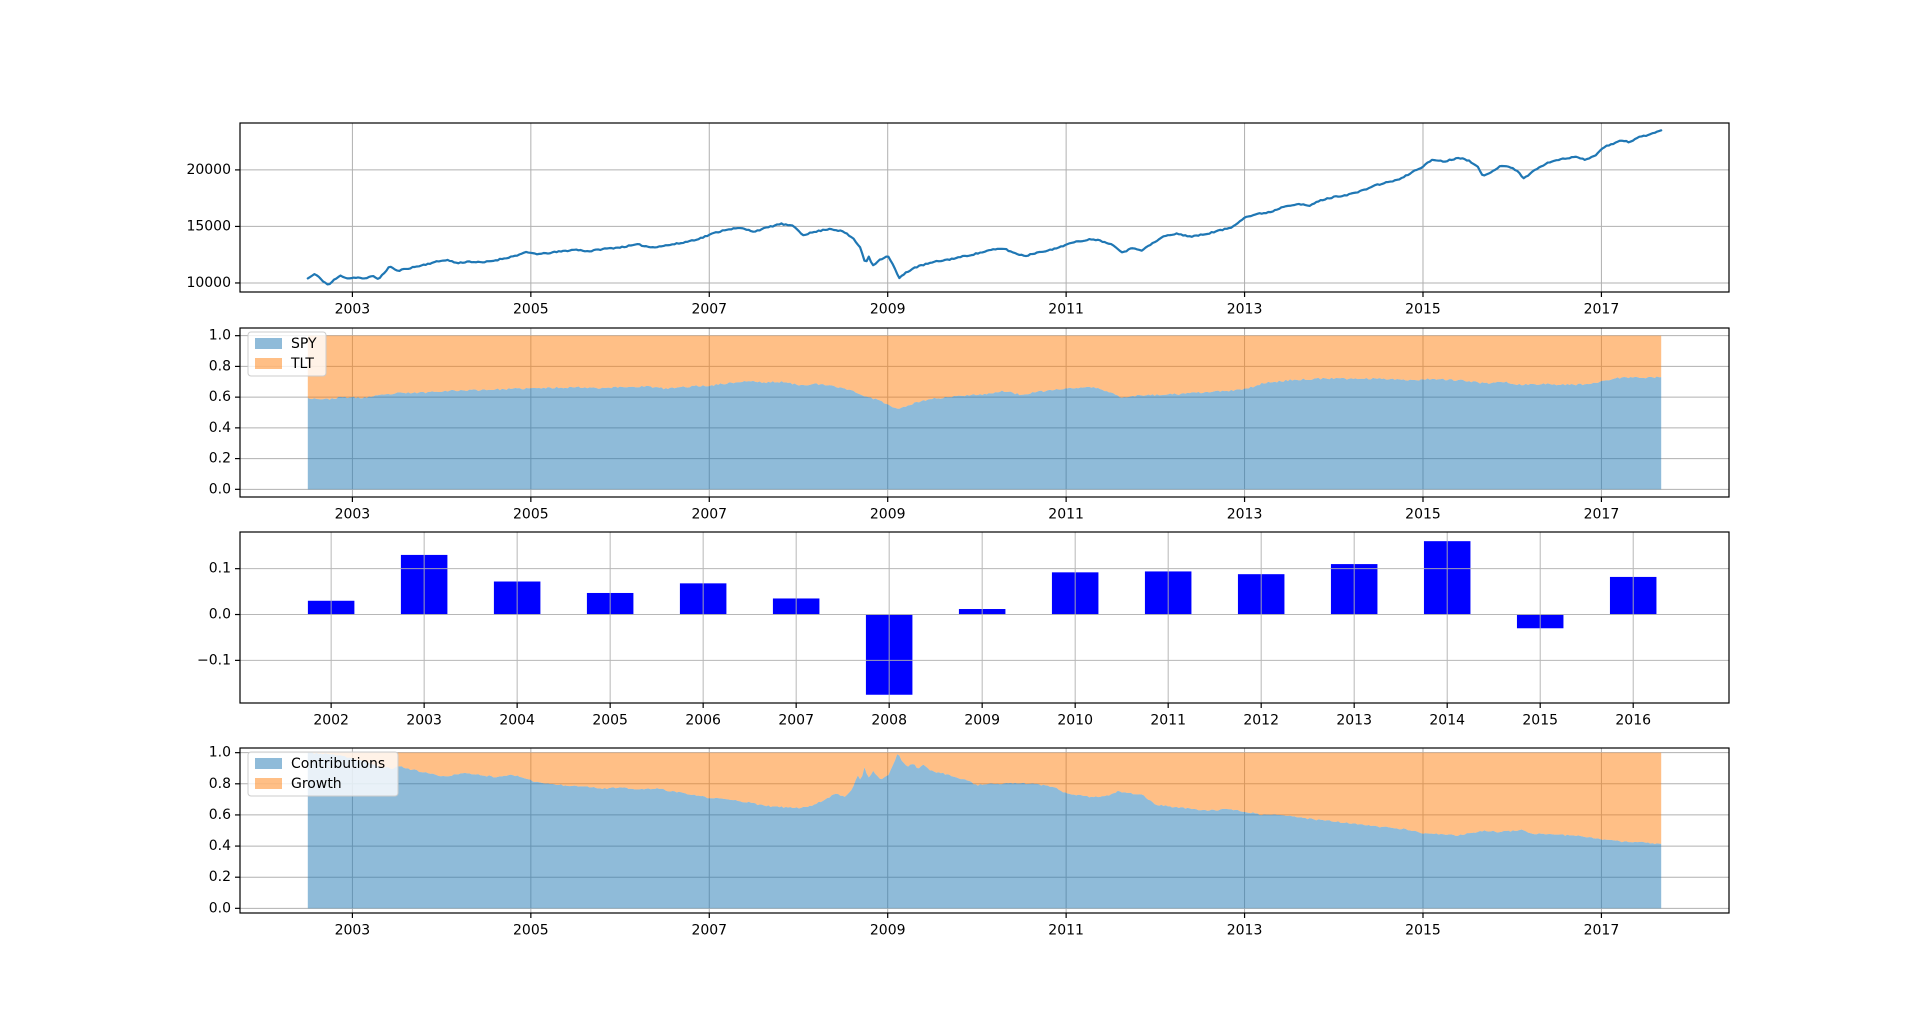 This screenshot has height=1022, width=1920. I want to click on area-tlt, so click(984, 372).